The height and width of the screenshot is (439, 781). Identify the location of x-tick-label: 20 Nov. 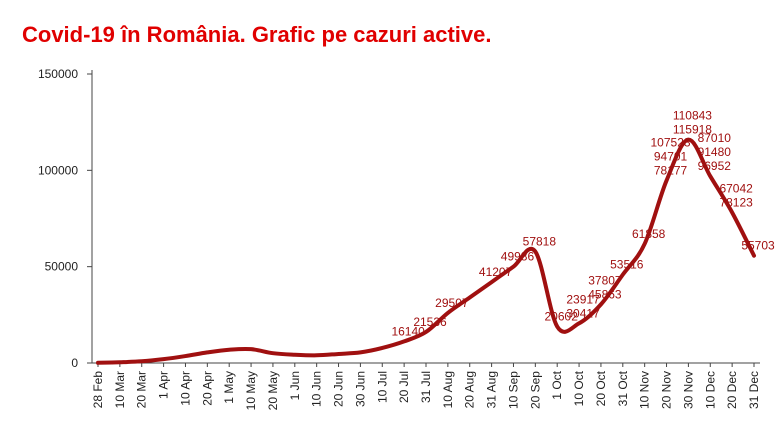
(667, 390).